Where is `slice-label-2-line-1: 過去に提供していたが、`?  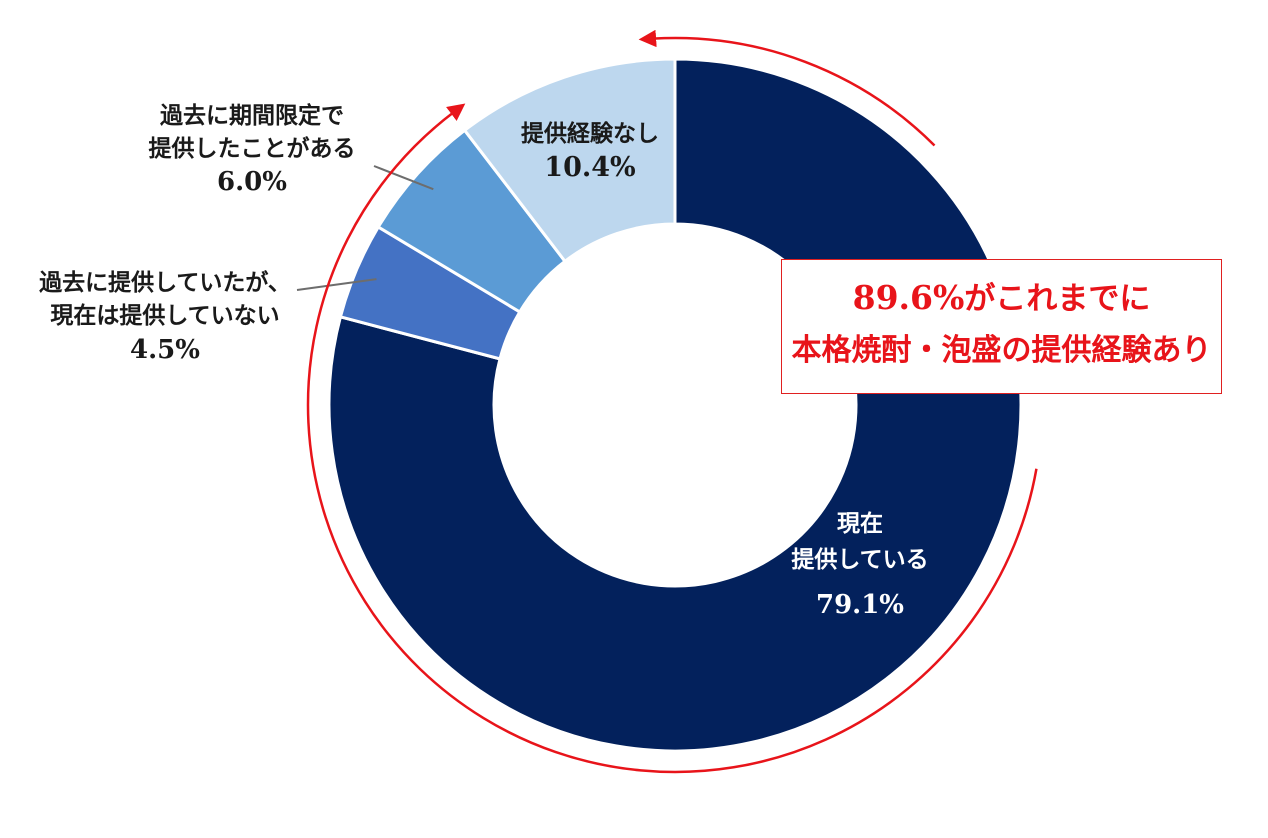
slice-label-2-line-1: 過去に提供していたが、 is located at coordinates (165, 282).